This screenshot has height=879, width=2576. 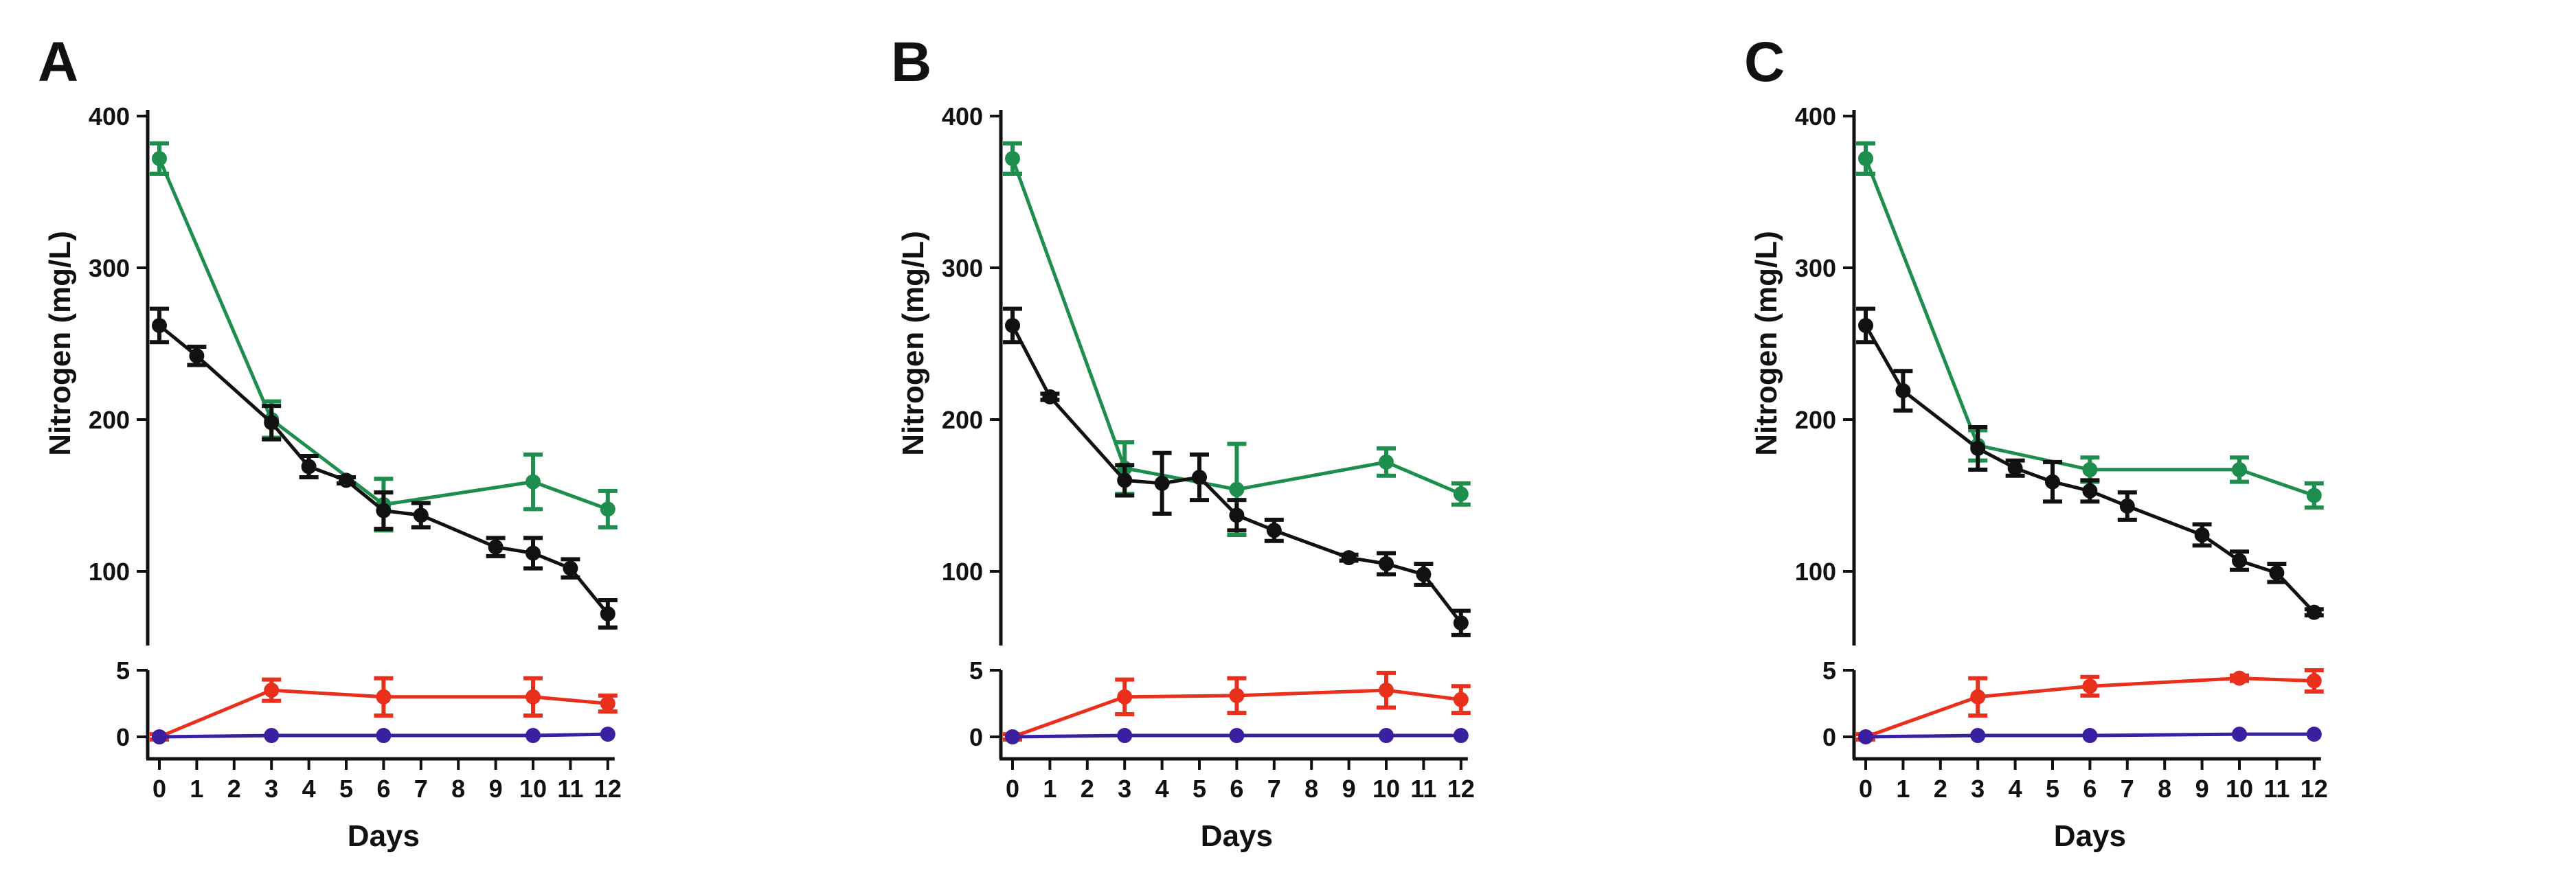 What do you see at coordinates (1764, 62) in the screenshot?
I see `panel-label: C` at bounding box center [1764, 62].